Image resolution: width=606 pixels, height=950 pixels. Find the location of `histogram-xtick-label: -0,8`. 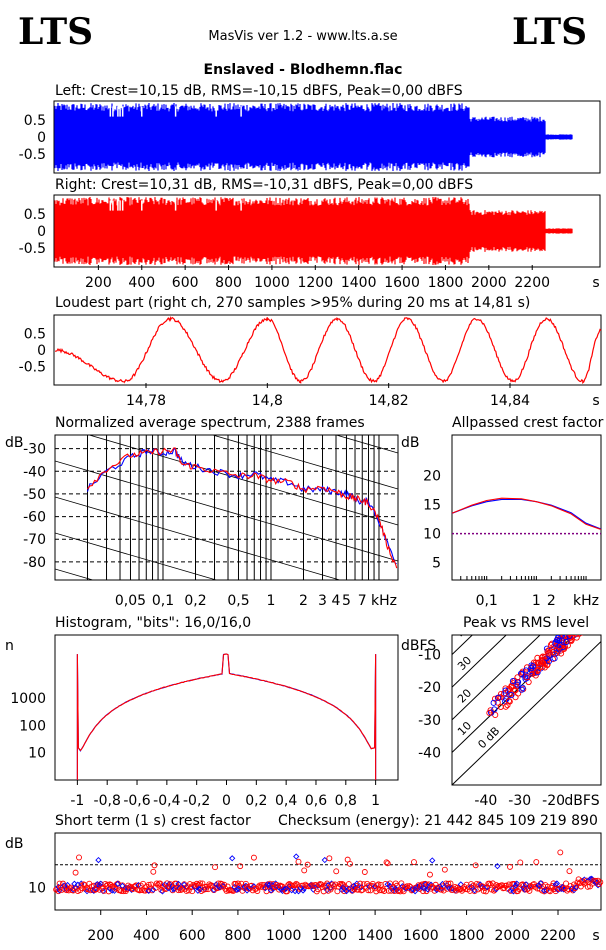

histogram-xtick-label: -0,8 is located at coordinates (107, 801).